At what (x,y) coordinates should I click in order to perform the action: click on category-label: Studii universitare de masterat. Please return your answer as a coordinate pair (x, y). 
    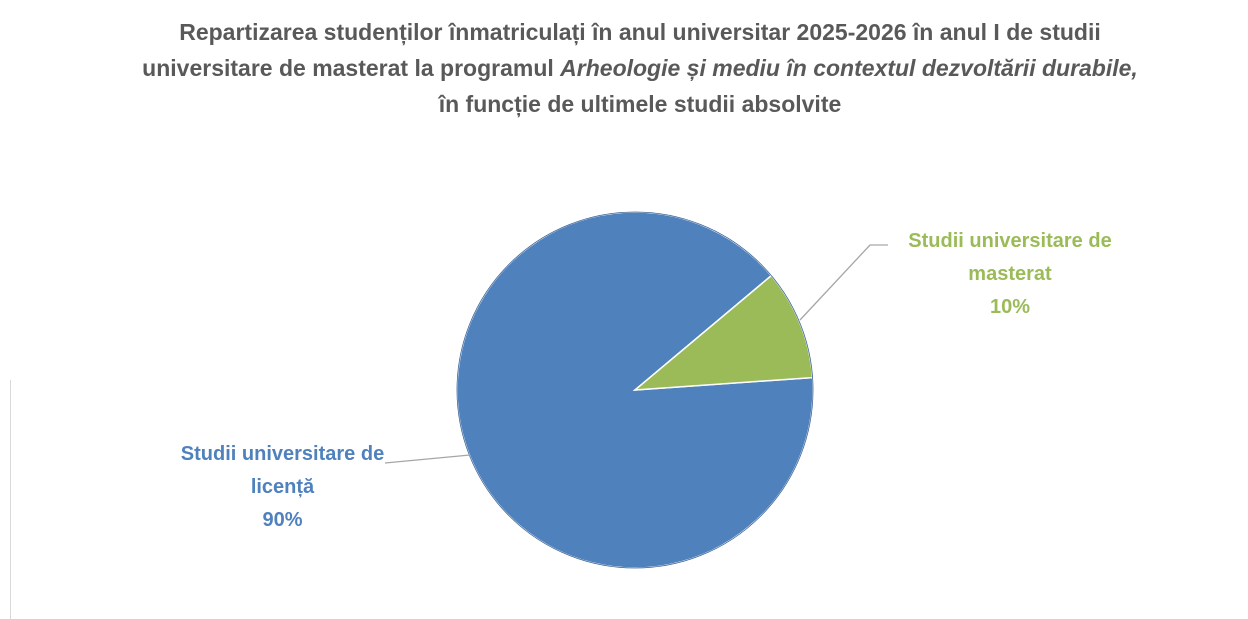
    Looking at the image, I should click on (1010, 257).